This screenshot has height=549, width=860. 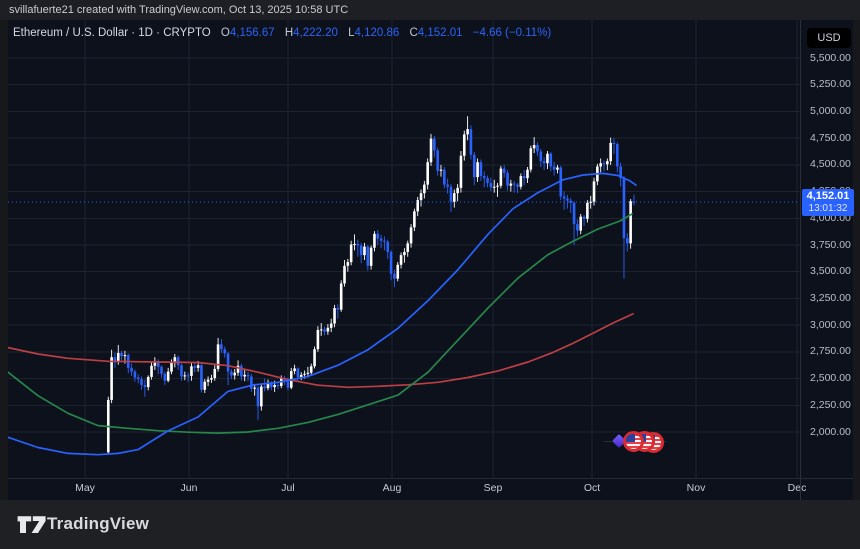 What do you see at coordinates (85, 488) in the screenshot?
I see `month-tick-label: May` at bounding box center [85, 488].